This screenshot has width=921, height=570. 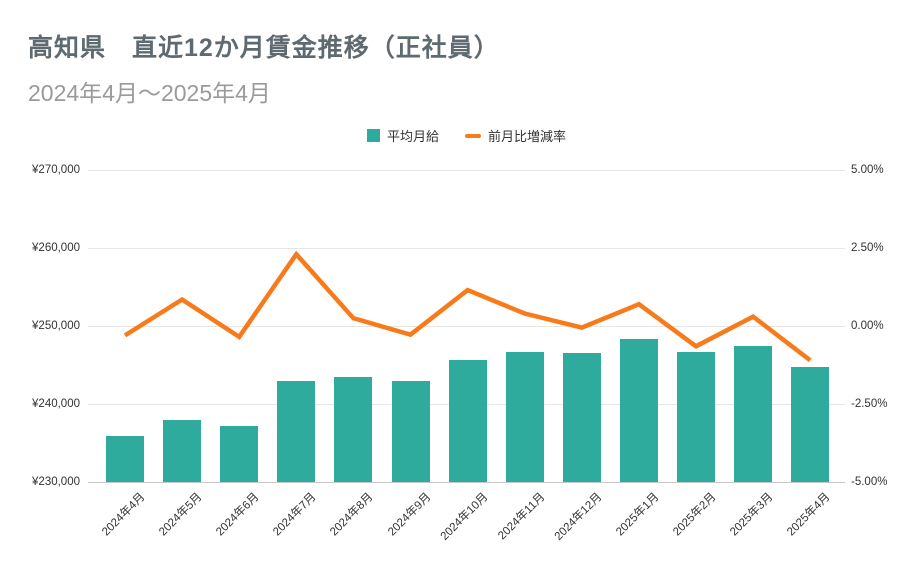 I want to click on x-axis-baseline, so click(x=466, y=482).